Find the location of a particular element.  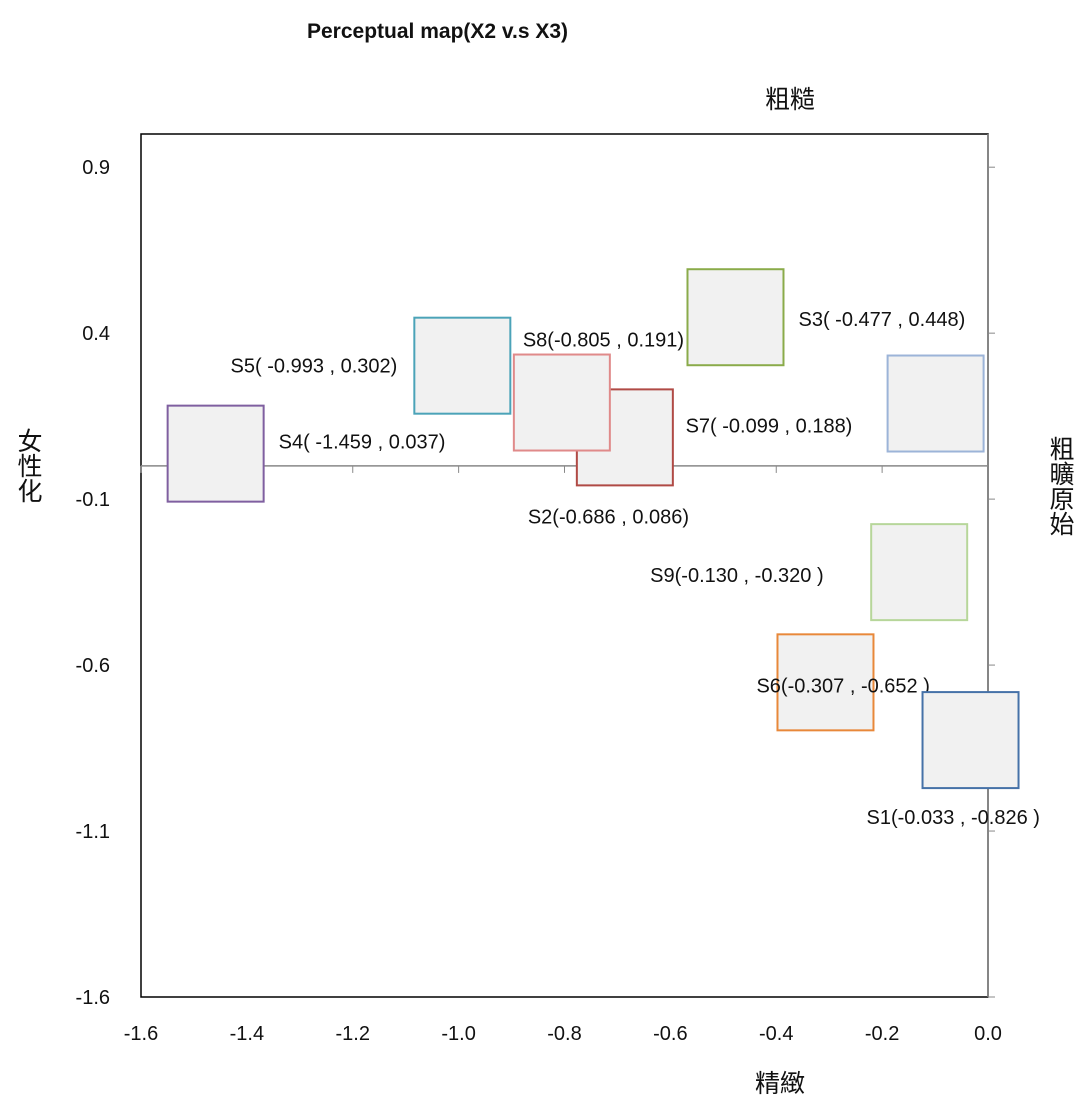

top-label: 粗糙 is located at coordinates (790, 100).